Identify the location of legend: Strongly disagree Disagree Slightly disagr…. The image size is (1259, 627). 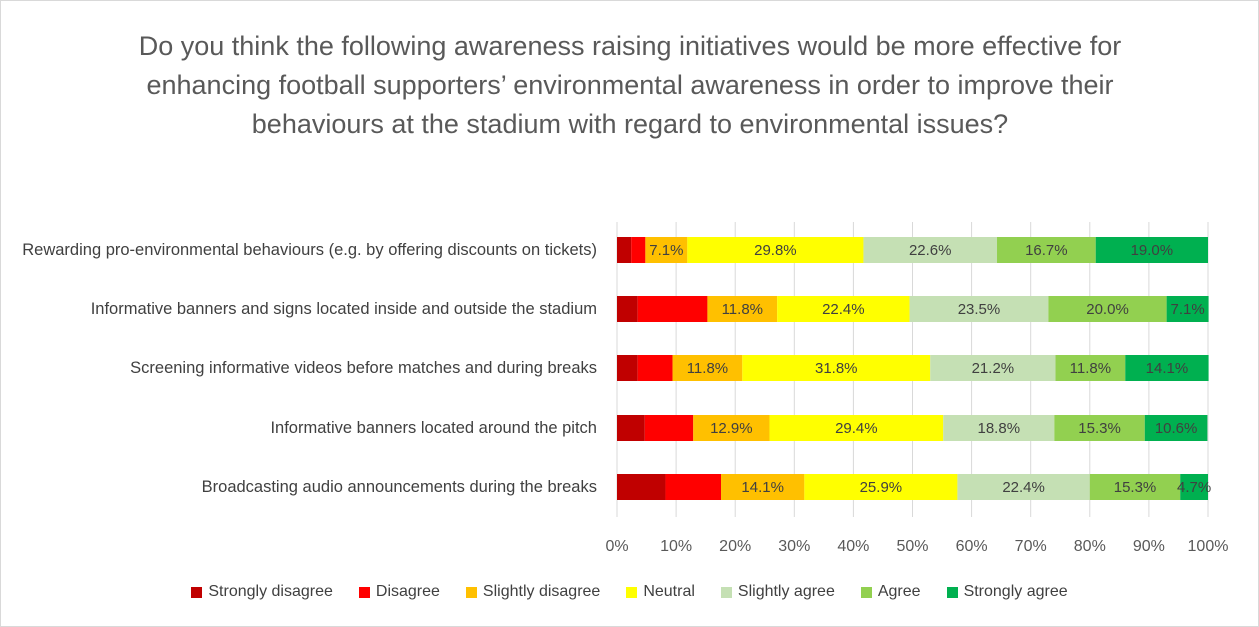
(629, 592).